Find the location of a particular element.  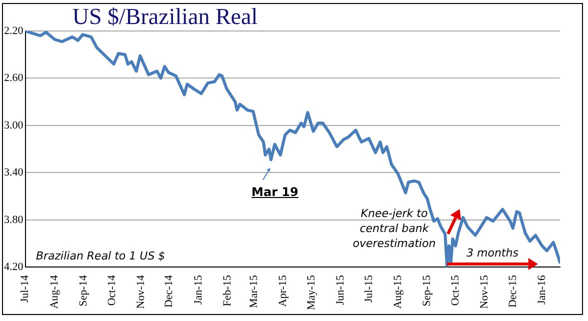

x-tick-label: Jul-15 is located at coordinates (368, 288).